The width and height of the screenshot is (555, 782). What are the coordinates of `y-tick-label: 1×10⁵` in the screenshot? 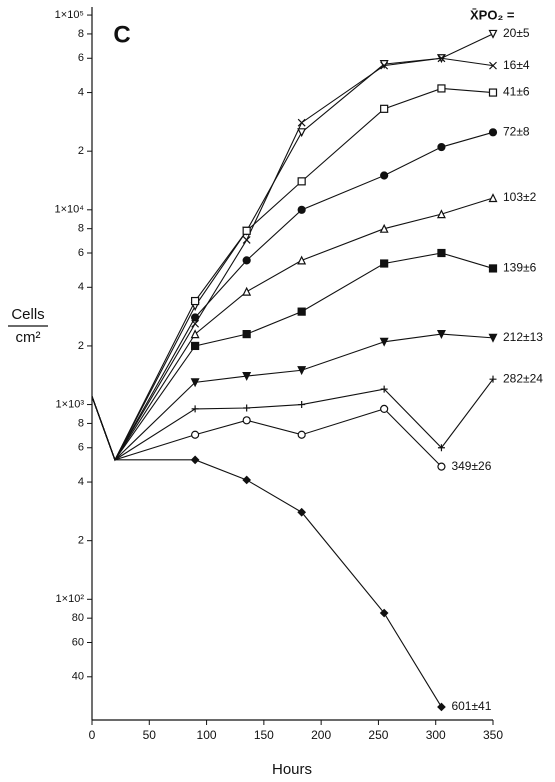 It's located at (69, 15).